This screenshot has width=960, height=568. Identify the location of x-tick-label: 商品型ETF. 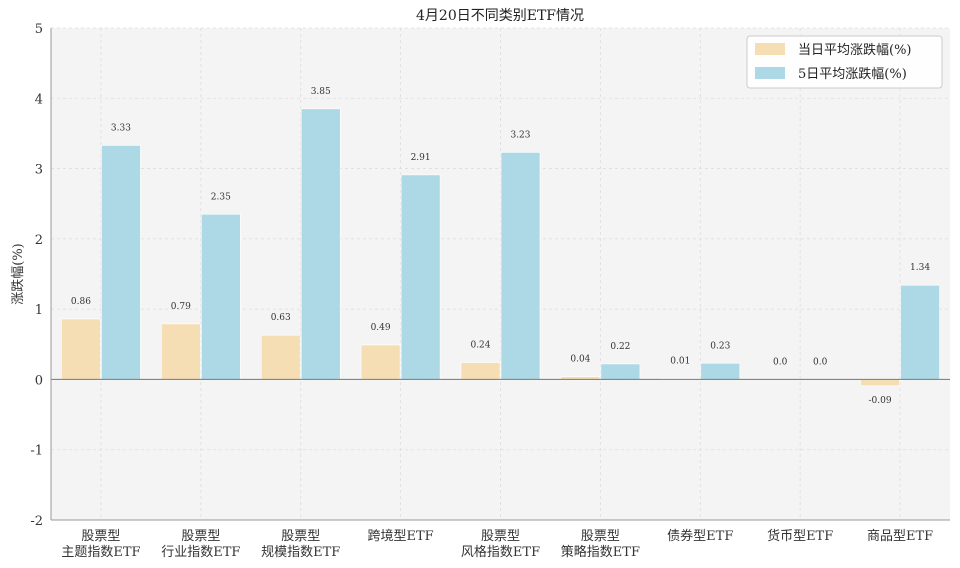
(900, 536).